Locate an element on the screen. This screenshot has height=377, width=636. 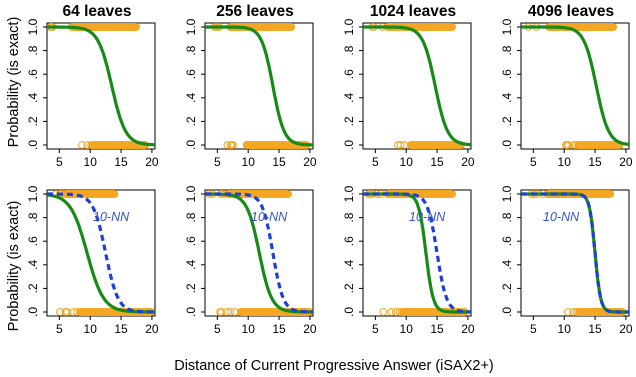
panel-bottom-2: 5 10 15 20 .0 .2 .4 .6 .8 1.0 10-NN is located at coordinates (250, 260).